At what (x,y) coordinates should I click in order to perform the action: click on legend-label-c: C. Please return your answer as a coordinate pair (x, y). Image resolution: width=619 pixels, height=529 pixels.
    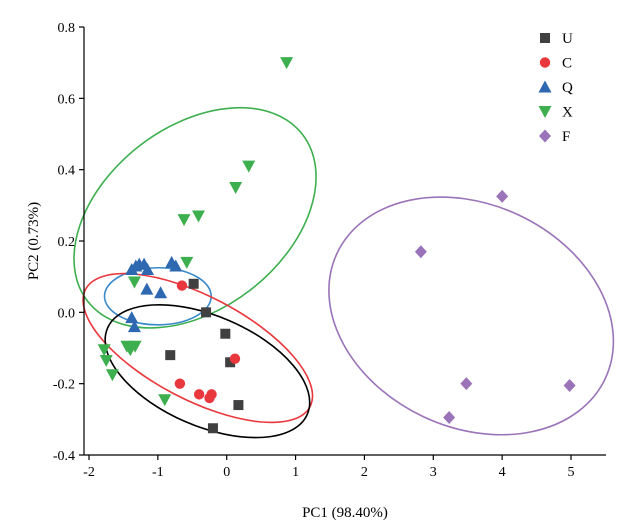
    Looking at the image, I should click on (567, 64).